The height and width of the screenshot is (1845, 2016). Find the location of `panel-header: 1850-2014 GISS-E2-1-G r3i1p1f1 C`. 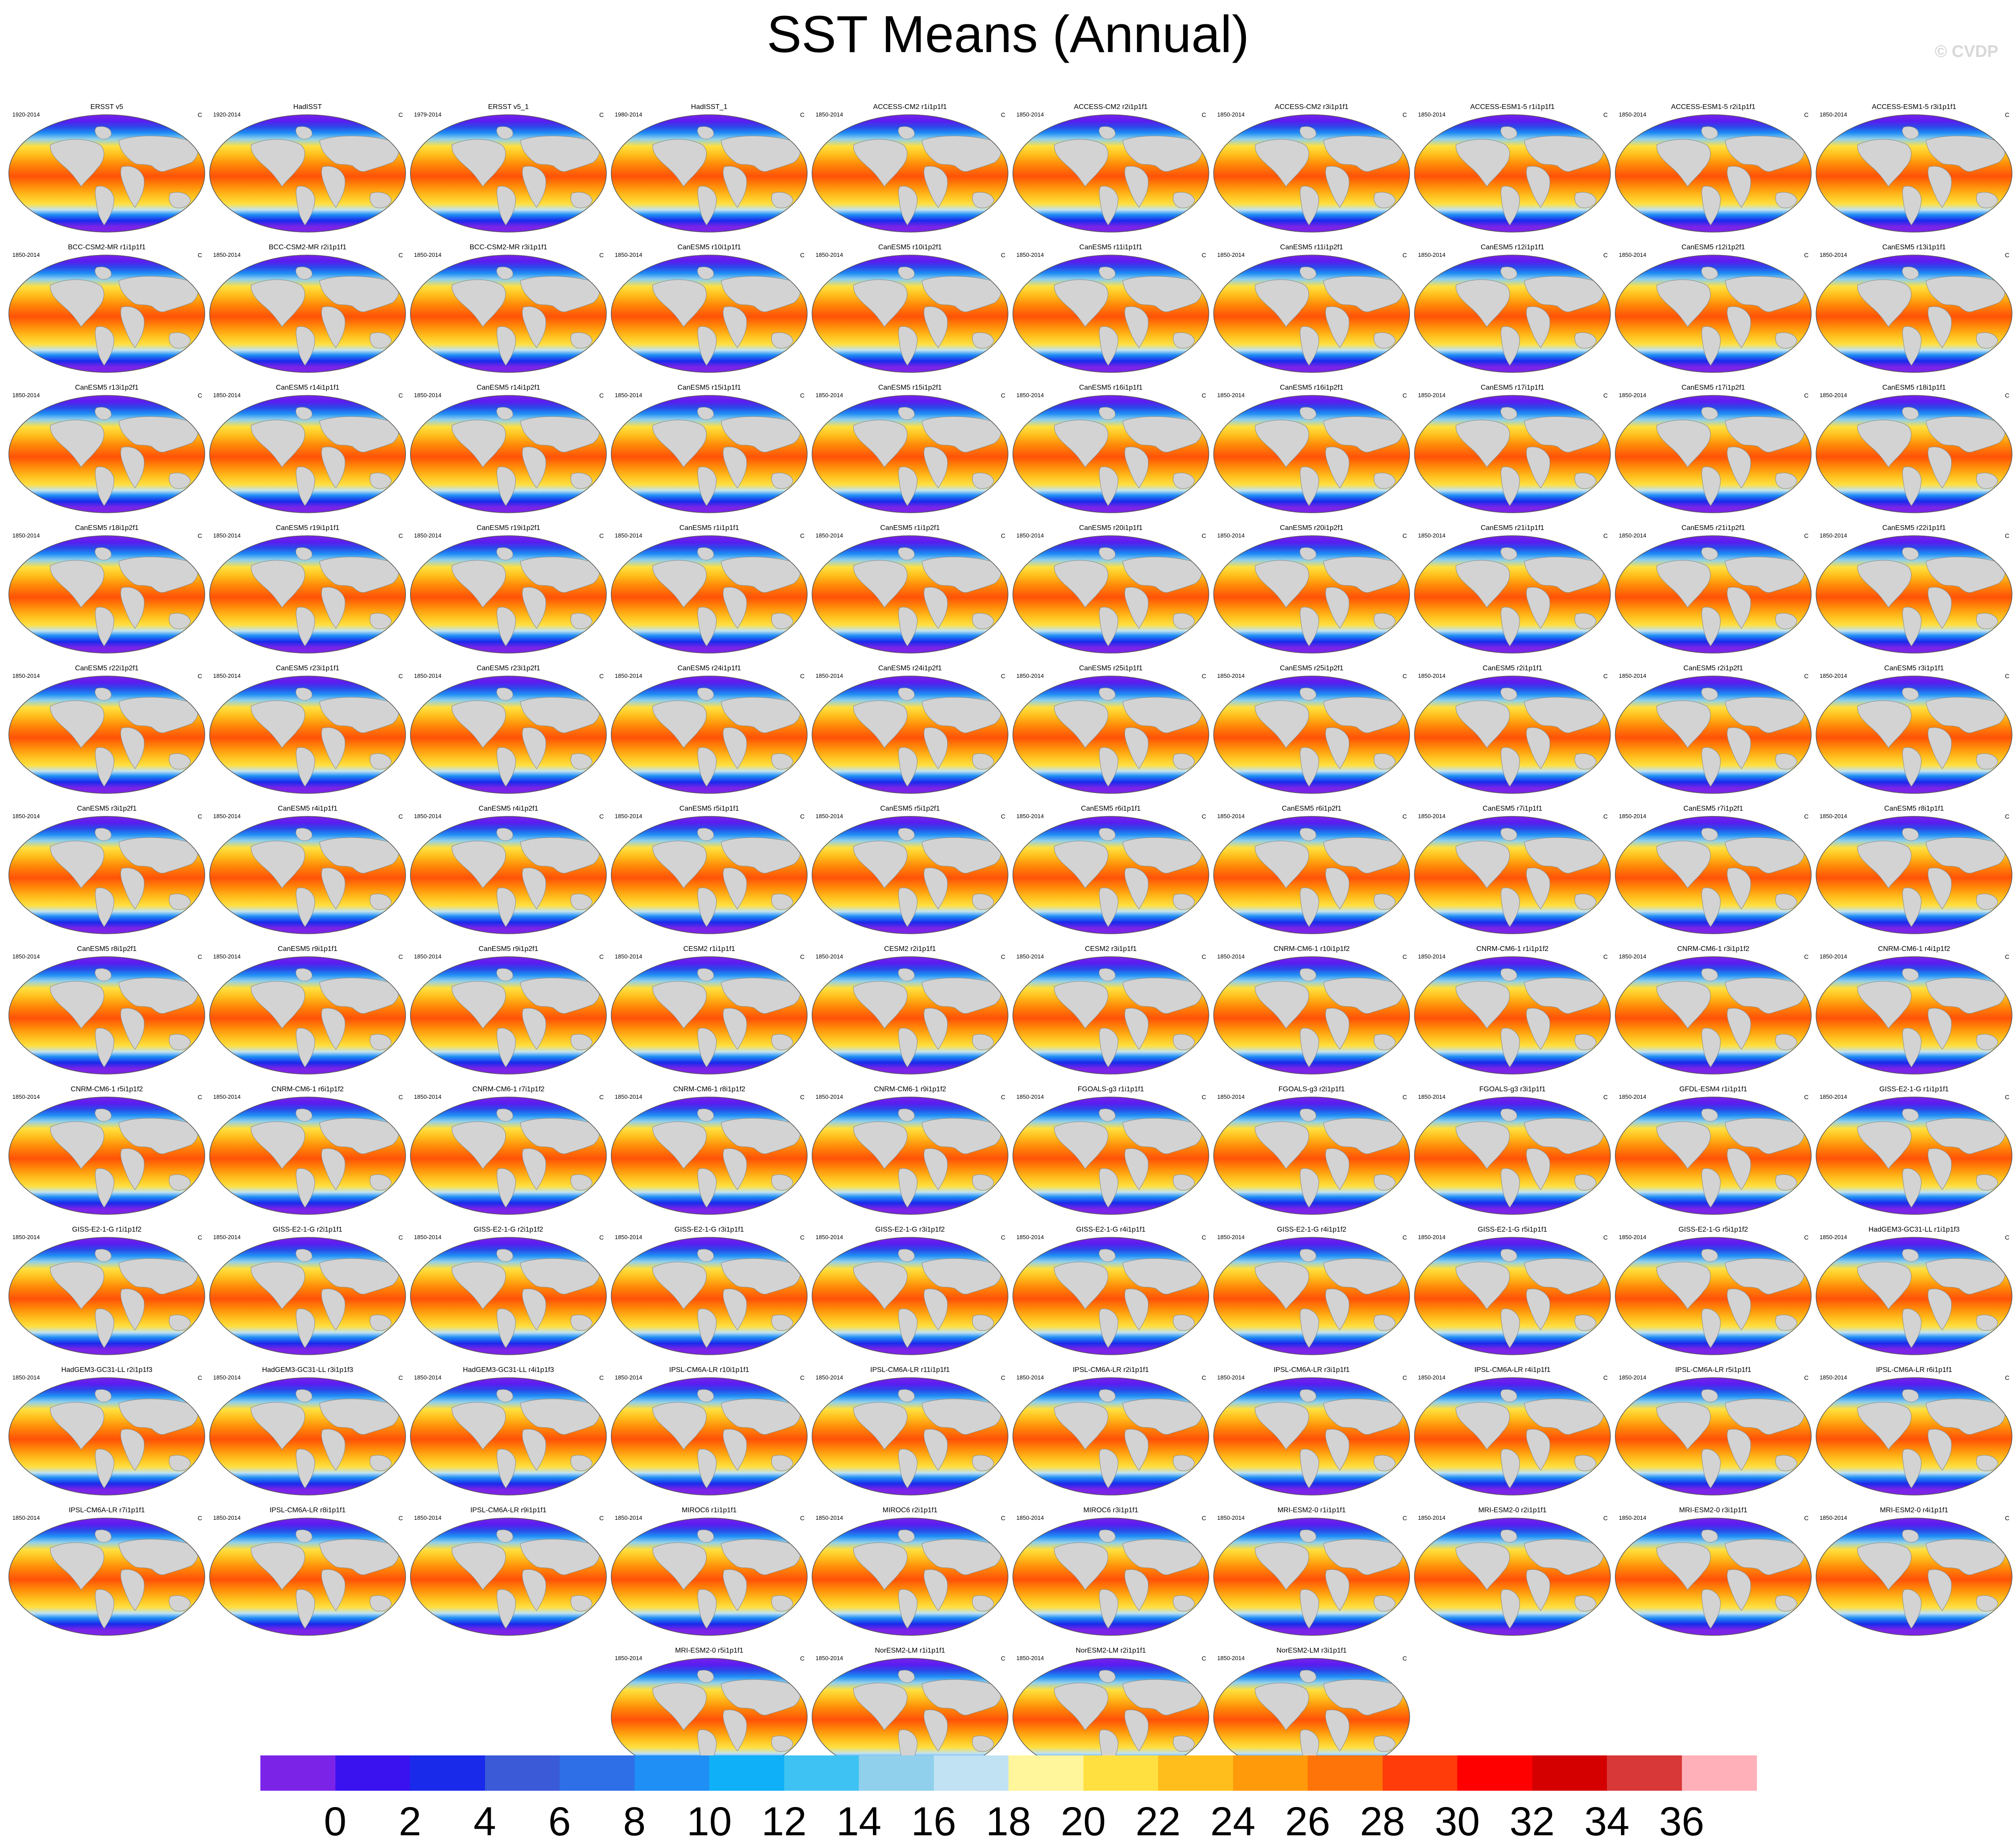

panel-header: 1850-2014 GISS-E2-1-G r3i1p1f1 C is located at coordinates (709, 1233).